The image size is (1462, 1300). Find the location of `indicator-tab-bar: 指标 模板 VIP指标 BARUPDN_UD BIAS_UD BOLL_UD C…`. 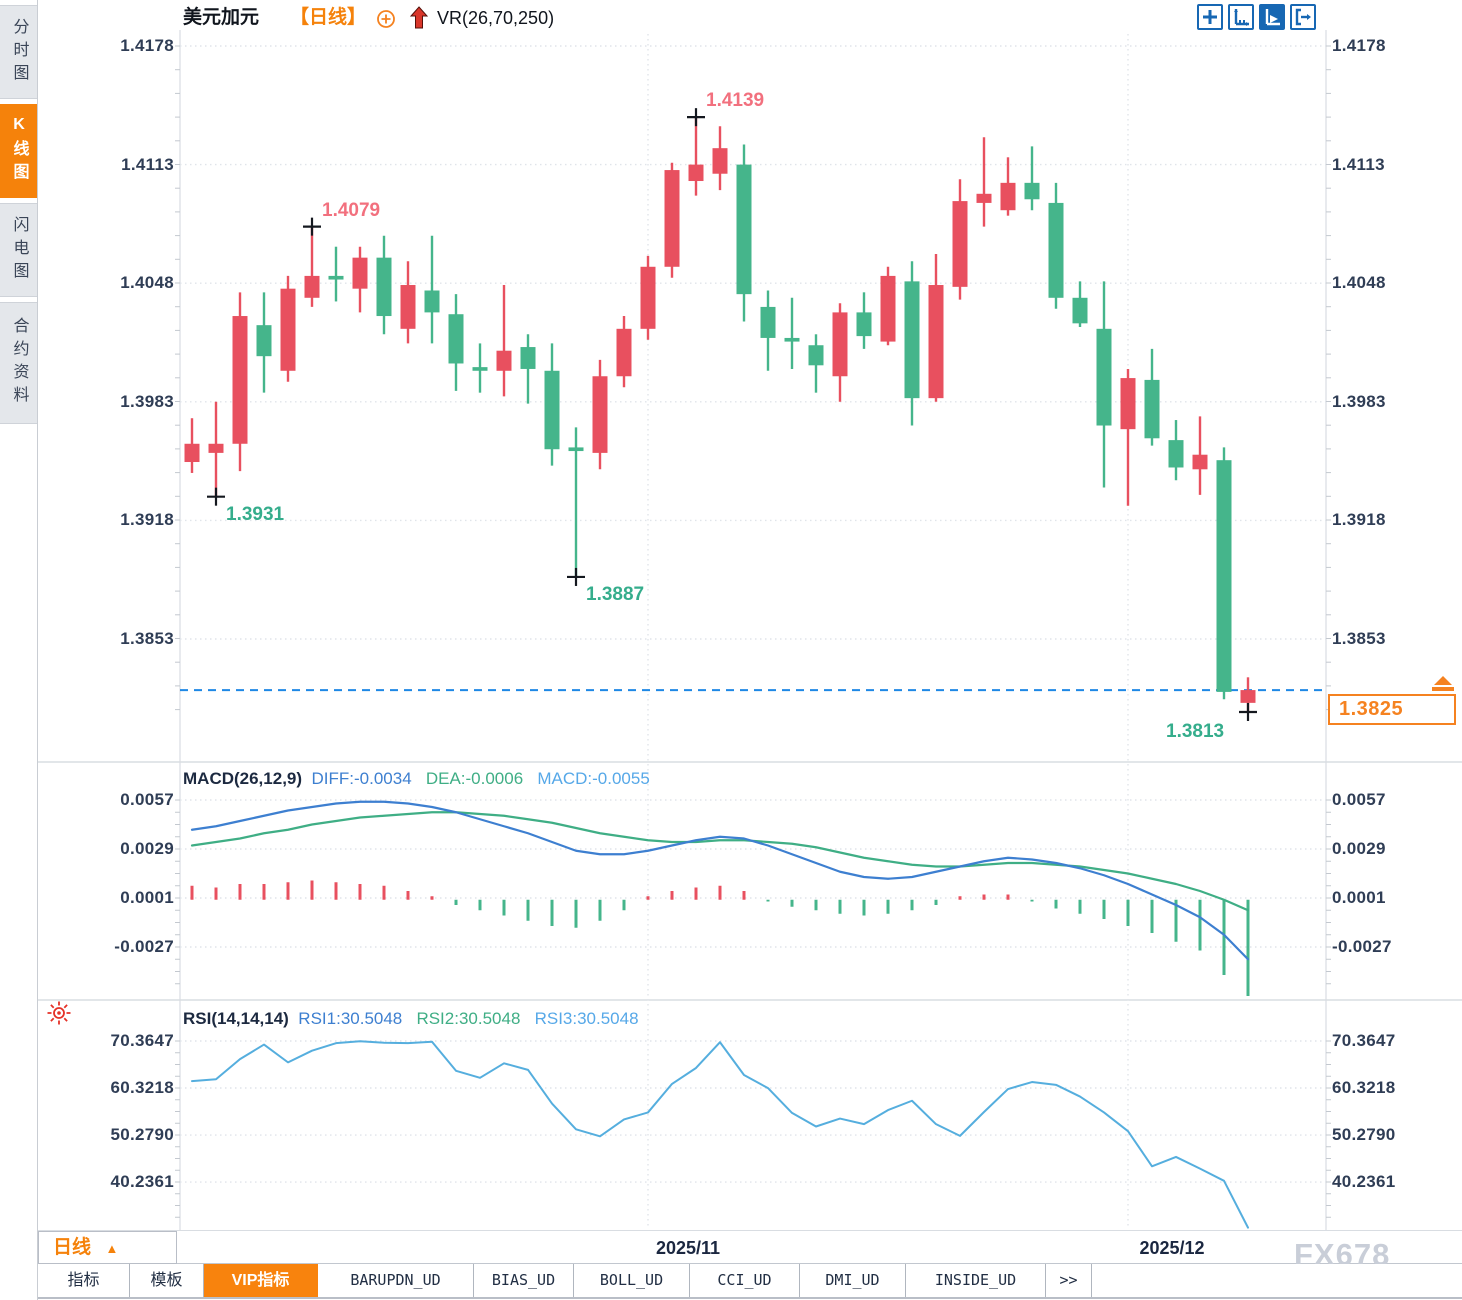

indicator-tab-bar: 指标 模板 VIP指标 BARUPDN_UD BIAS_UD BOLL_UD C… is located at coordinates (750, 1281).